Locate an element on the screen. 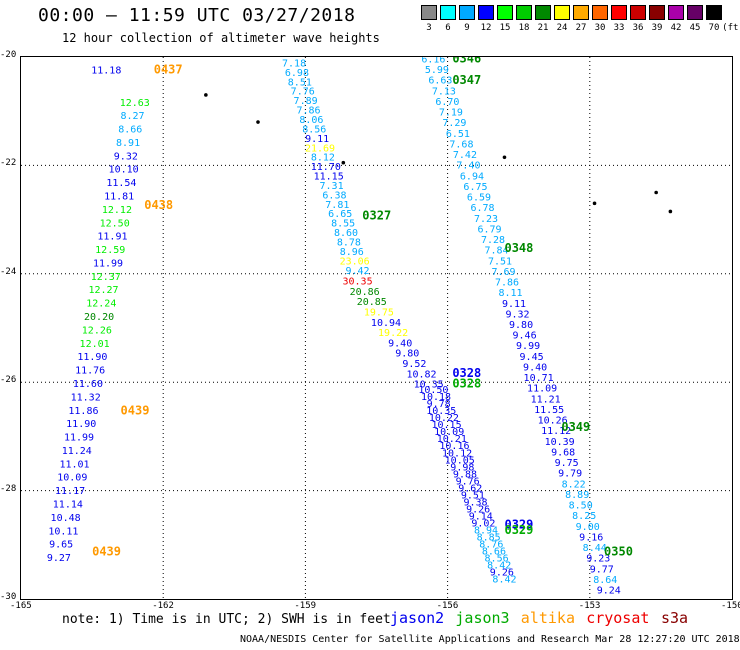 The height and width of the screenshot is (650, 740). wave-height-value: 11.54 is located at coordinates (121, 183).